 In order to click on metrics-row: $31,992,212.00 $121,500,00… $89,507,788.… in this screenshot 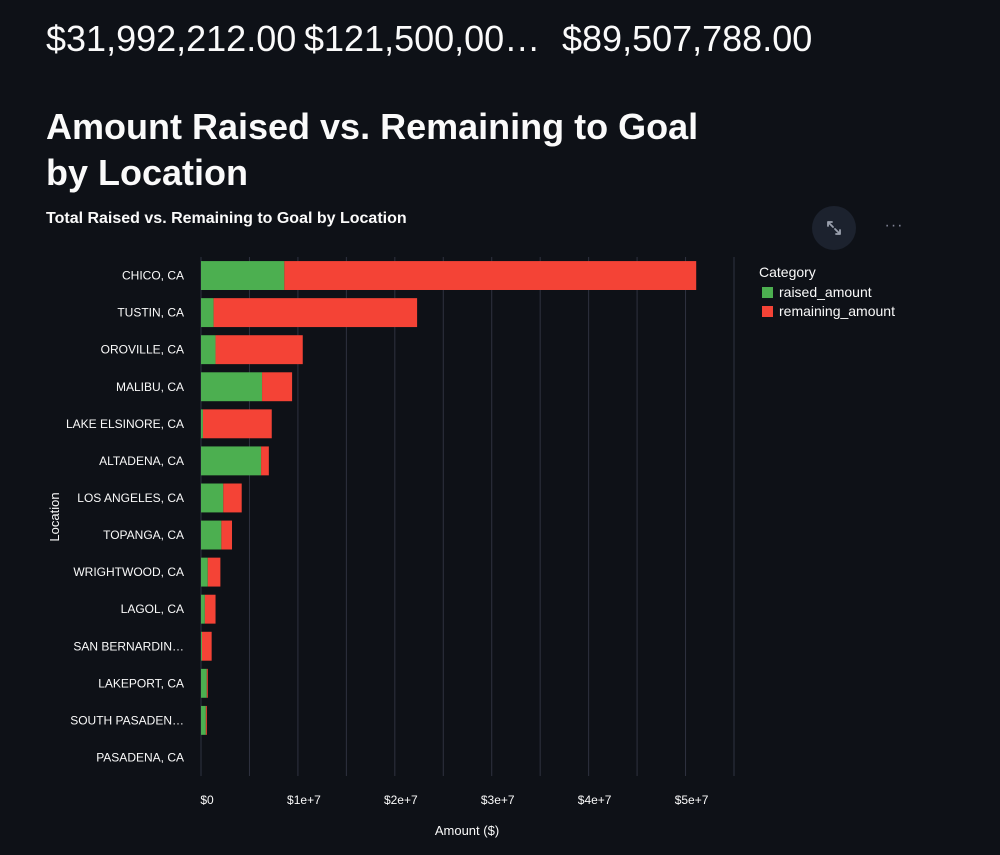, I will do `click(434, 39)`.